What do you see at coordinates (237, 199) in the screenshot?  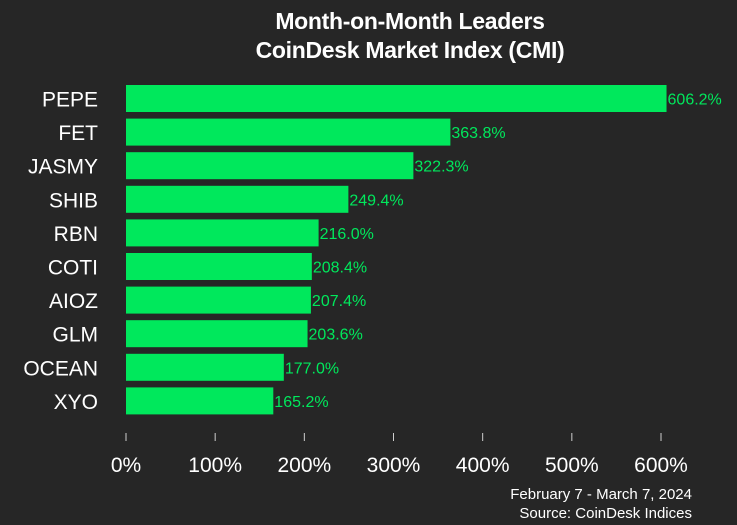 I see `bar-shib` at bounding box center [237, 199].